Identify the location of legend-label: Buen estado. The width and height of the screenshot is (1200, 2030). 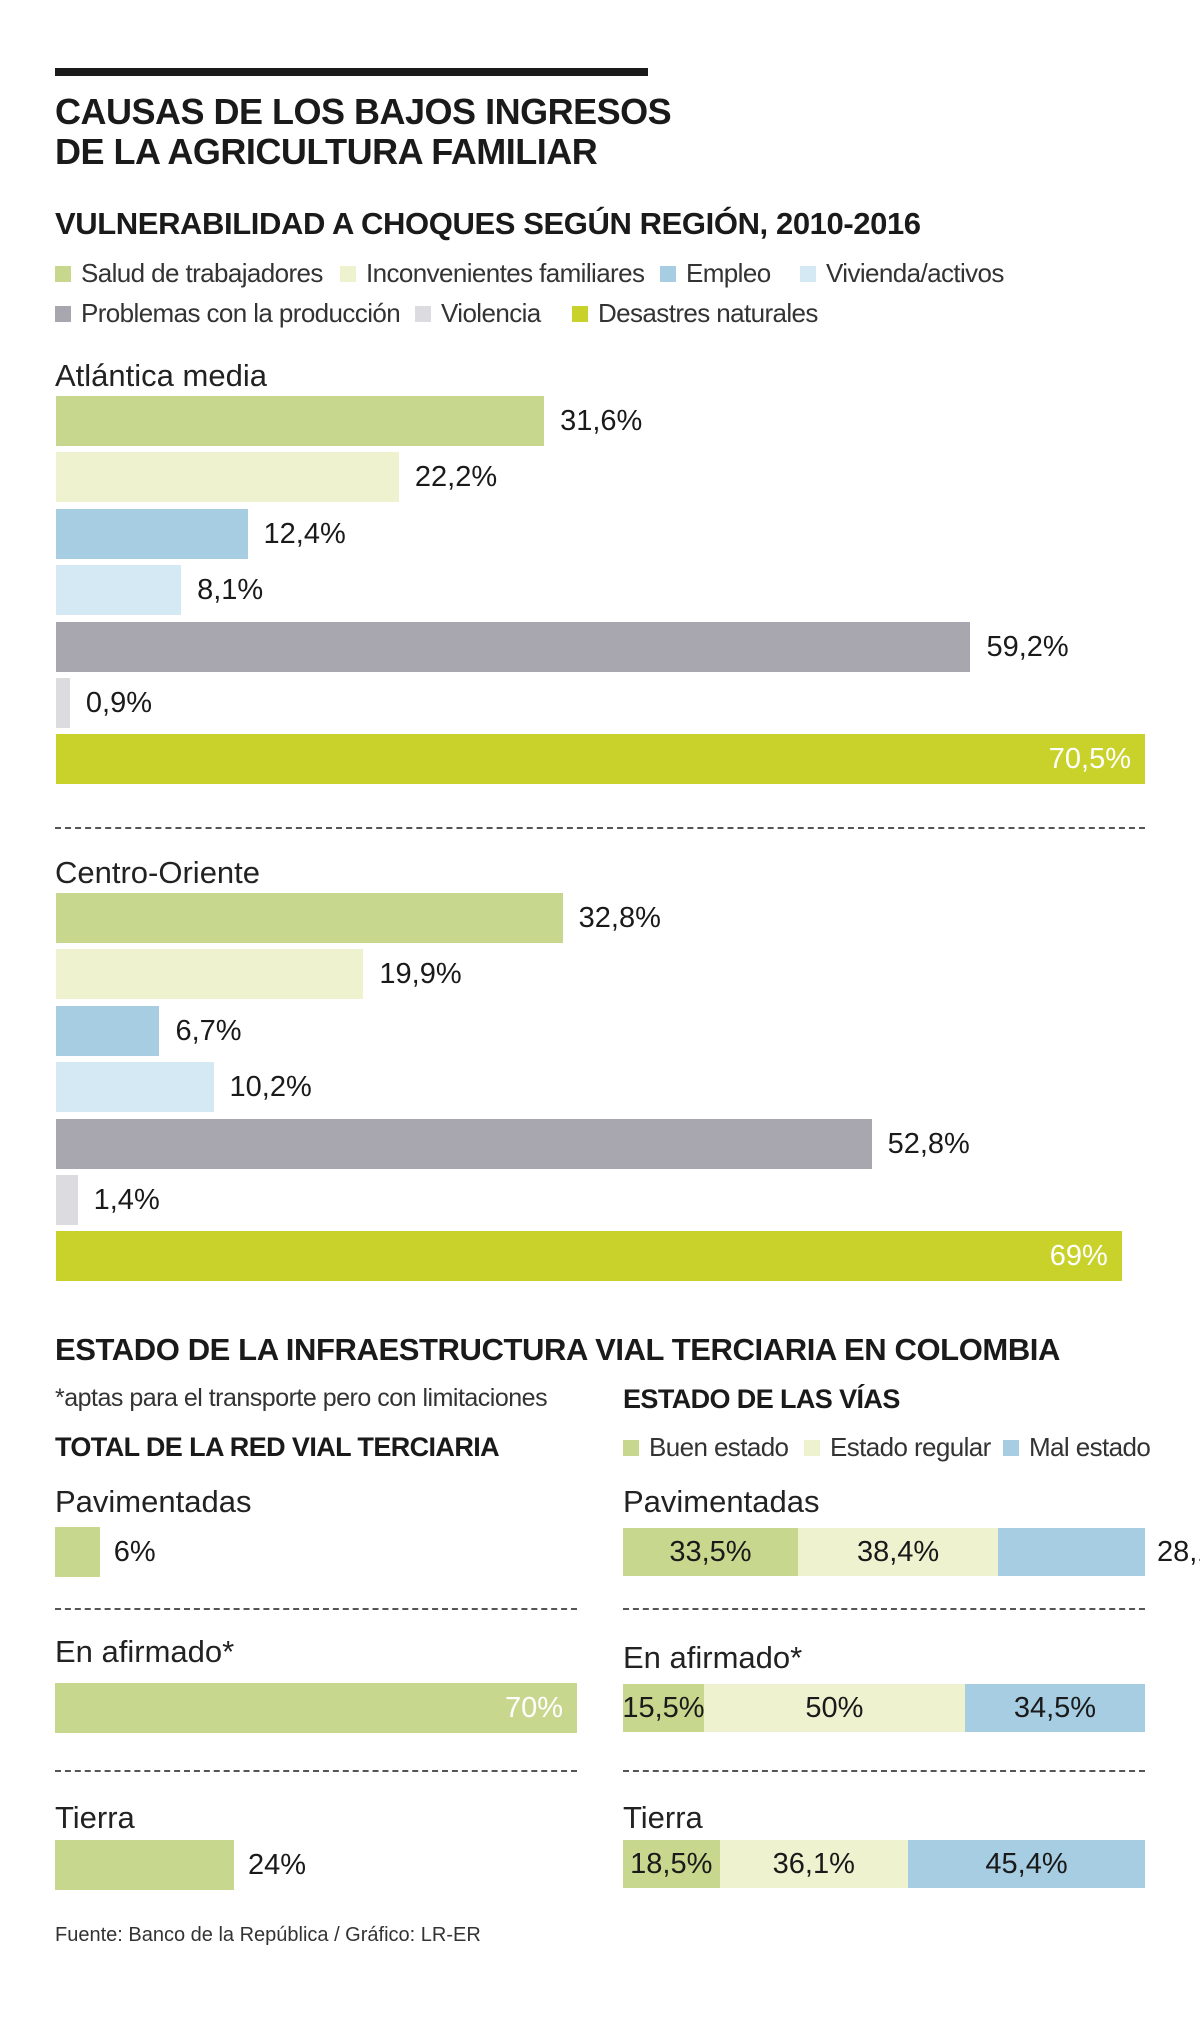
(719, 1447).